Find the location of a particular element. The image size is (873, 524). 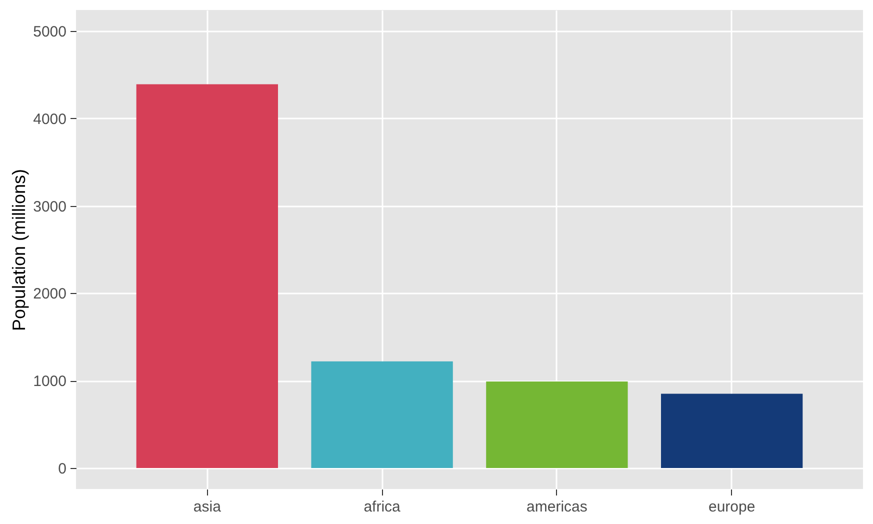

y-tick-label: 4000 is located at coordinates (49, 119).